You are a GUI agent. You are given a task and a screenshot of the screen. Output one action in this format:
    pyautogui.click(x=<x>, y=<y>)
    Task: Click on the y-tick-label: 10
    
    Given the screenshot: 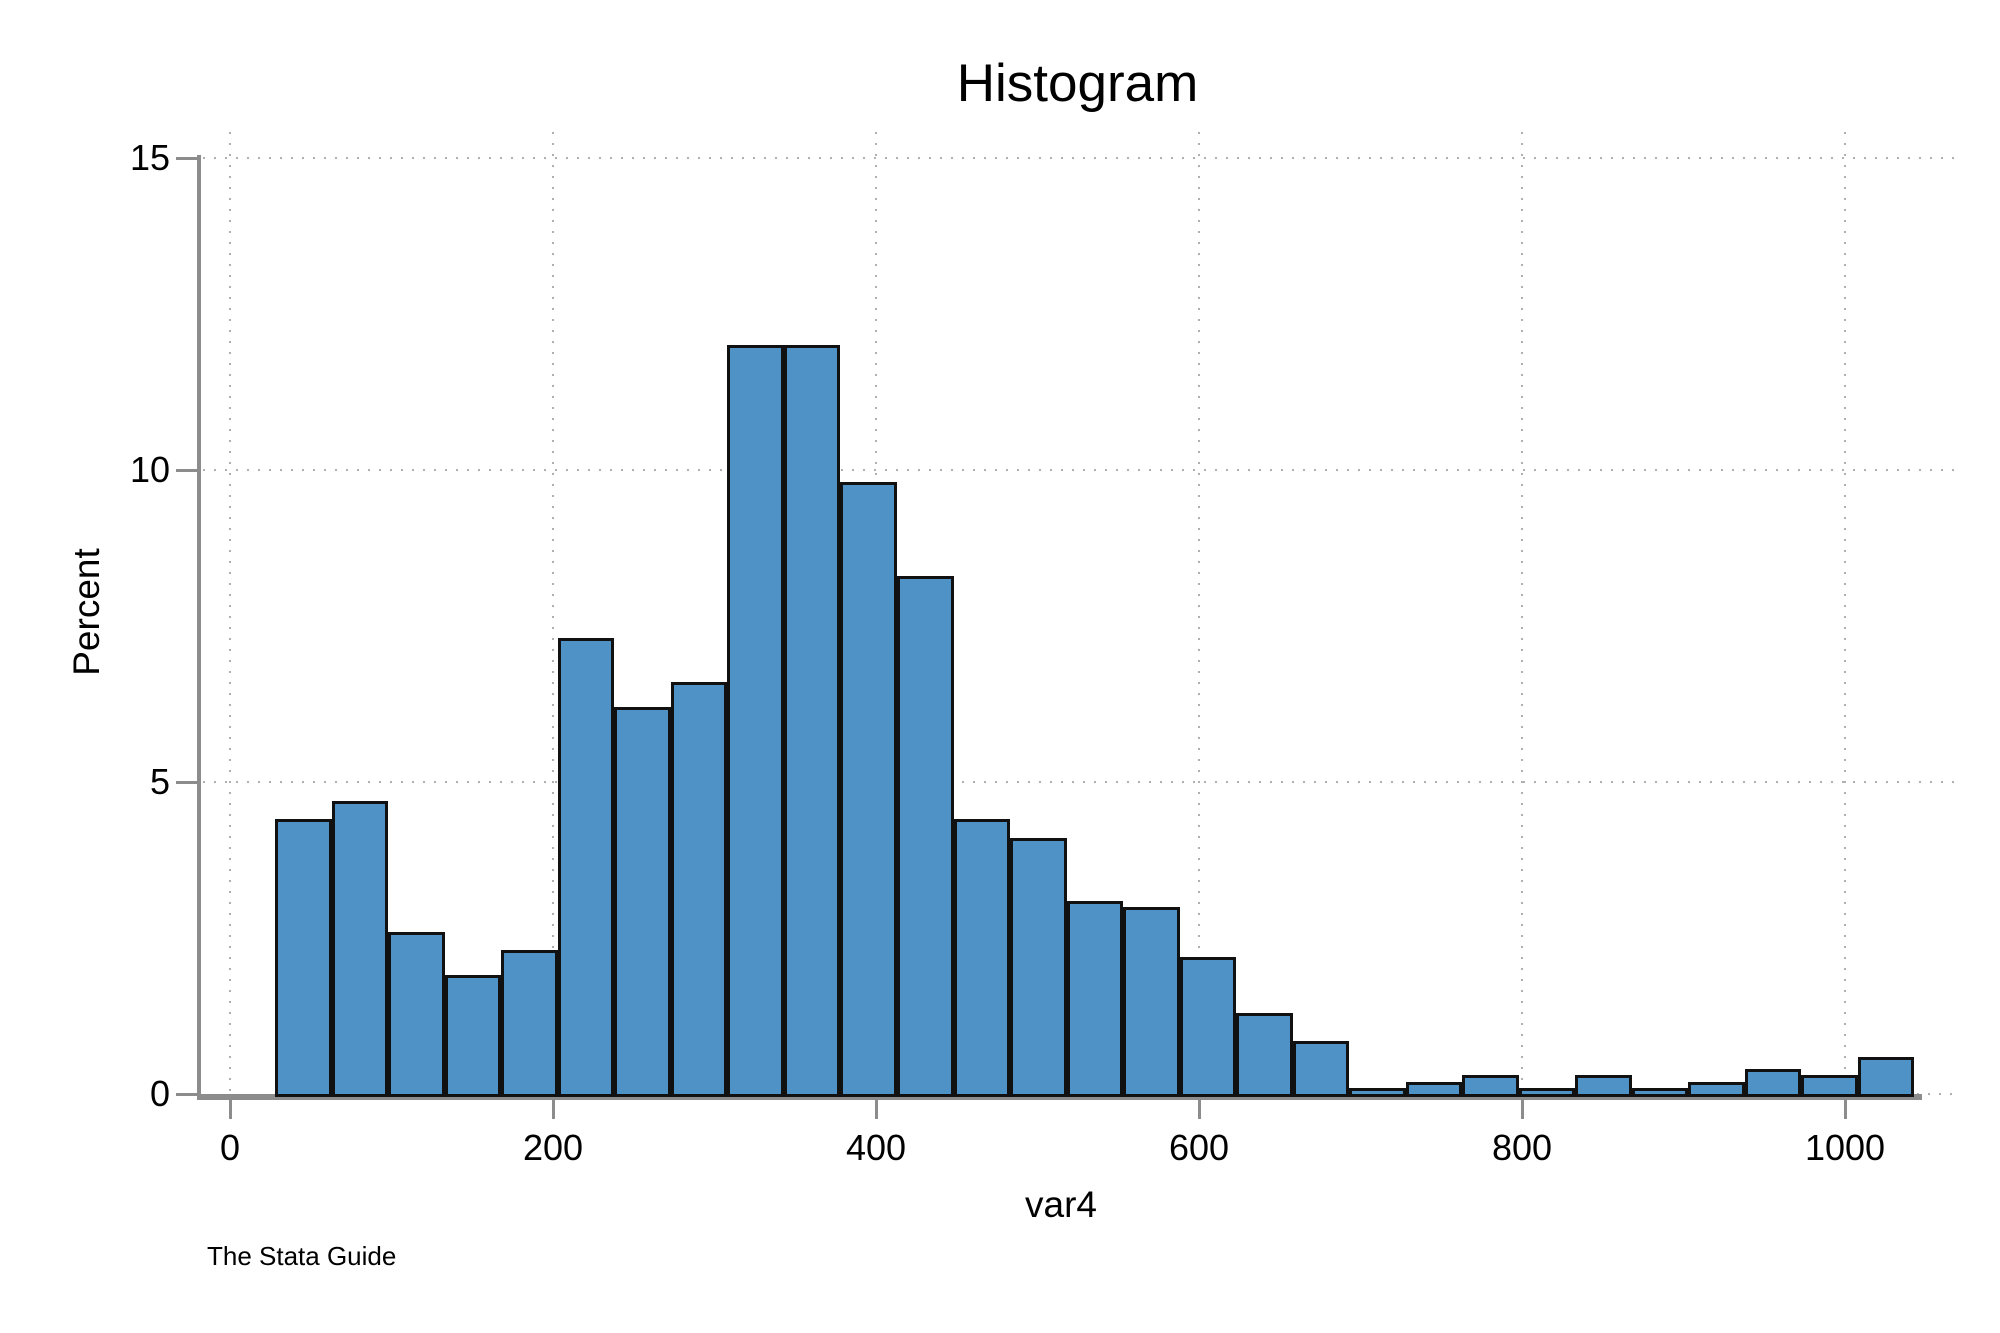 What is the action you would take?
    pyautogui.click(x=149, y=469)
    